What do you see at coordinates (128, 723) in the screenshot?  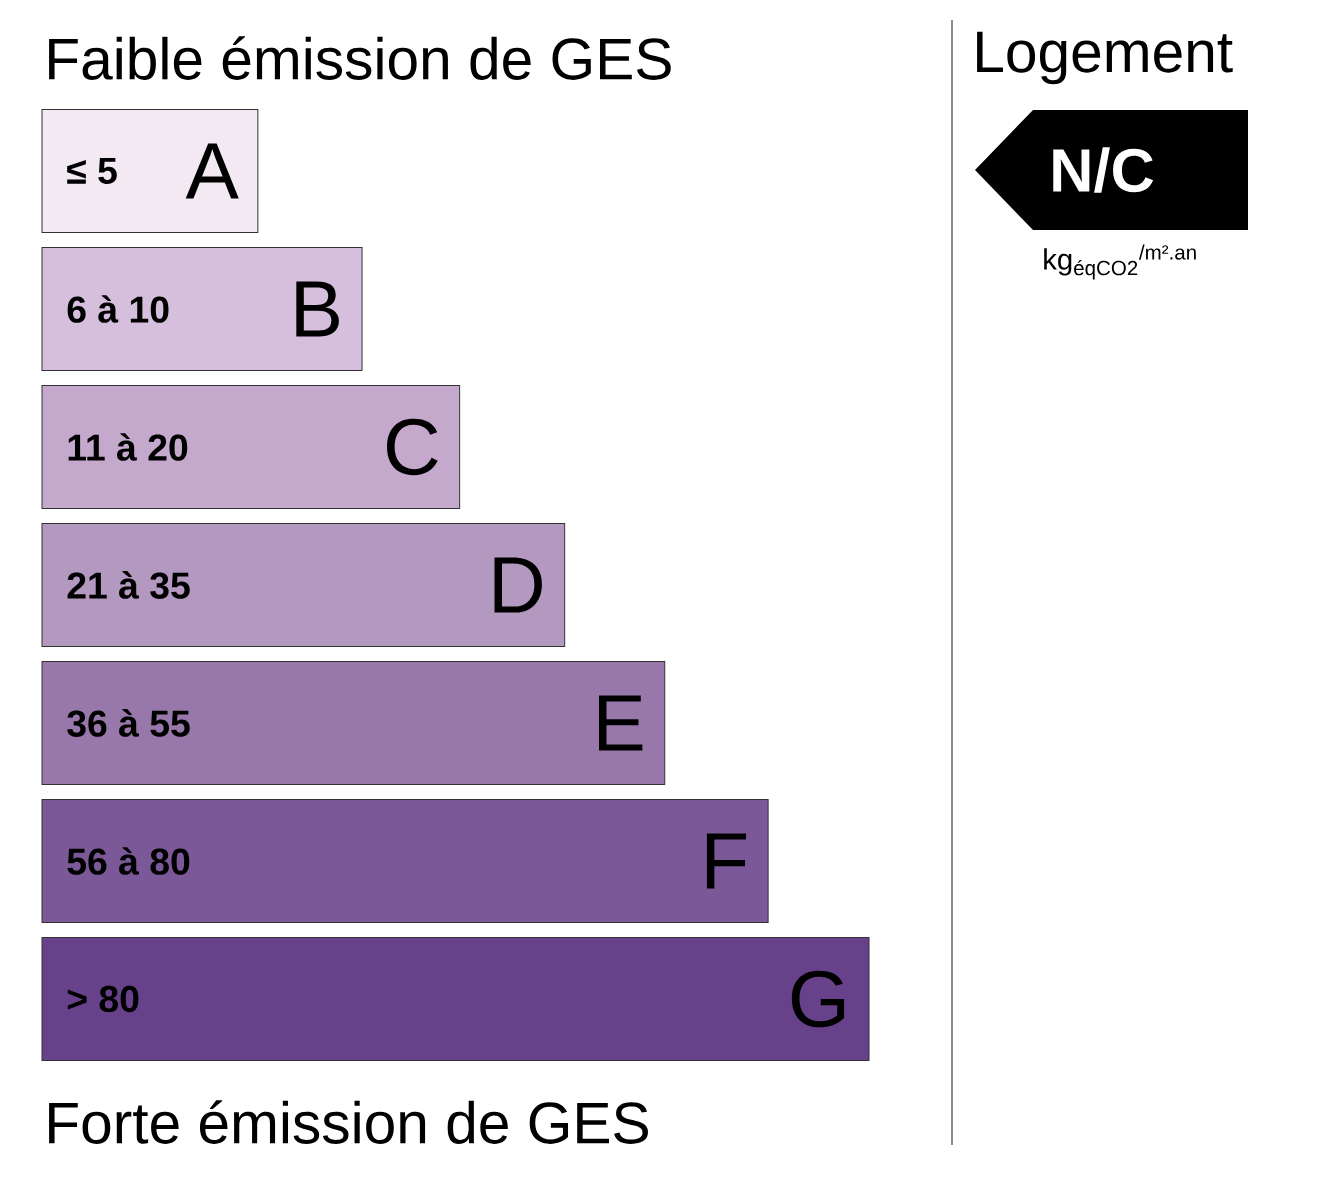 I see `y-tick-label: 36 à 55` at bounding box center [128, 723].